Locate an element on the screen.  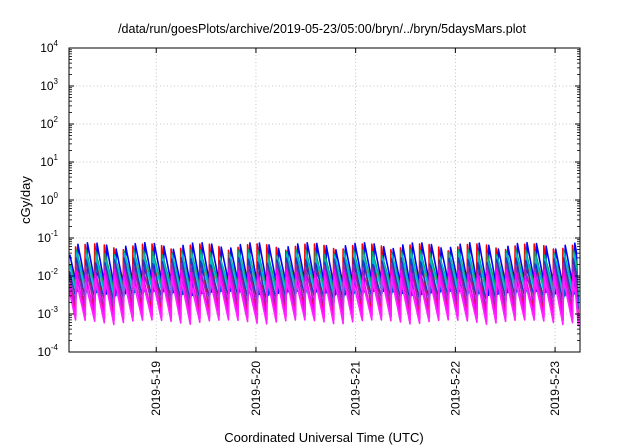
x-tick-label: 2019-5-19 is located at coordinates (156, 388).